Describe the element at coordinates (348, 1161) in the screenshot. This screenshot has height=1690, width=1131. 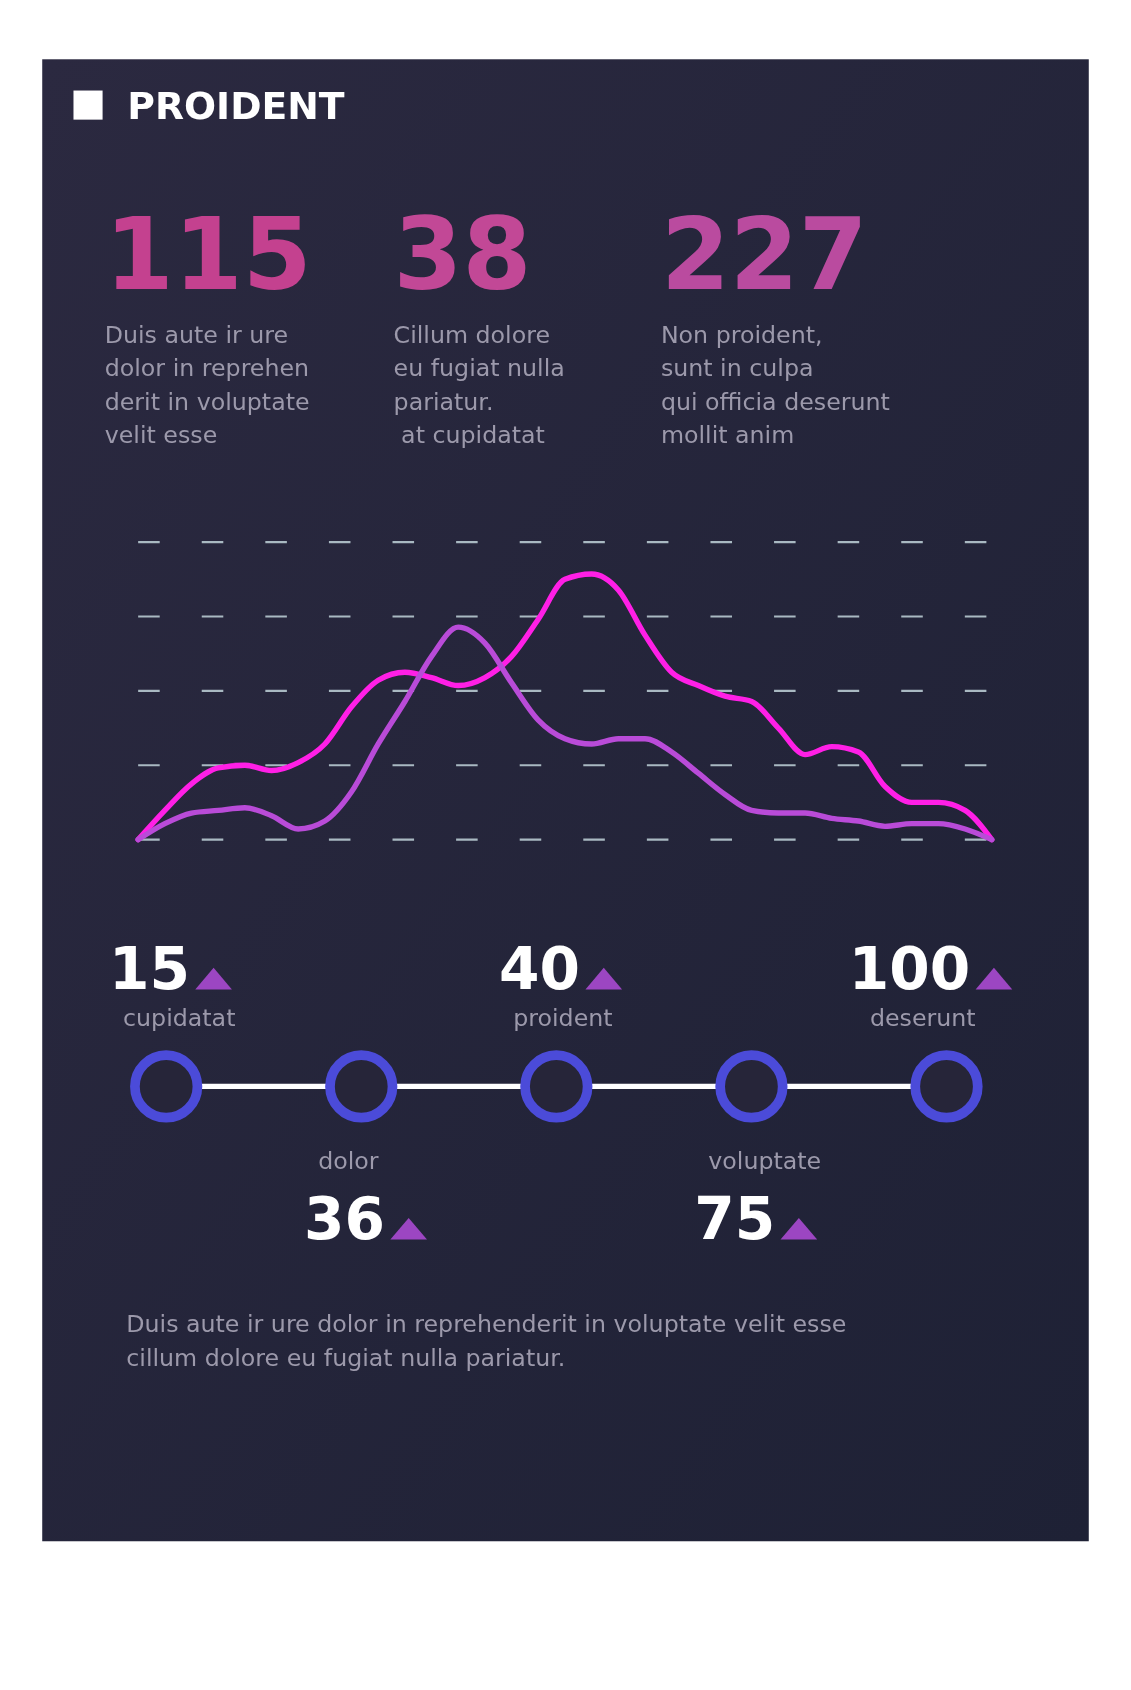
I see `category-label: dolor` at that location.